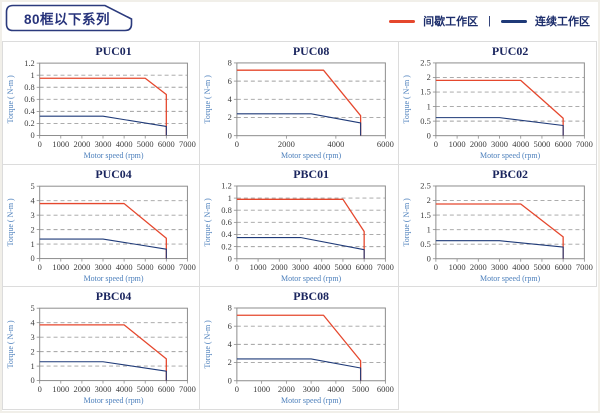 The height and width of the screenshot is (413, 600). What do you see at coordinates (33, 308) in the screenshot?
I see `y-tick-label: 5` at bounding box center [33, 308].